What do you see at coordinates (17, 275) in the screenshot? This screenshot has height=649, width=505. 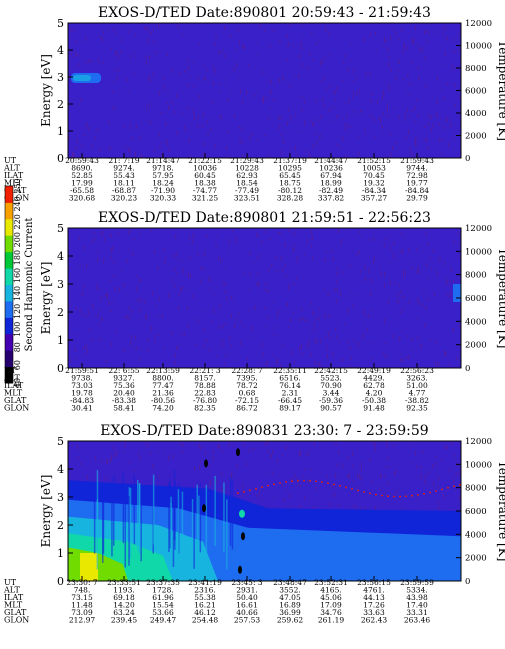 I see `colorbar-tick-label: 160` at bounding box center [17, 275].